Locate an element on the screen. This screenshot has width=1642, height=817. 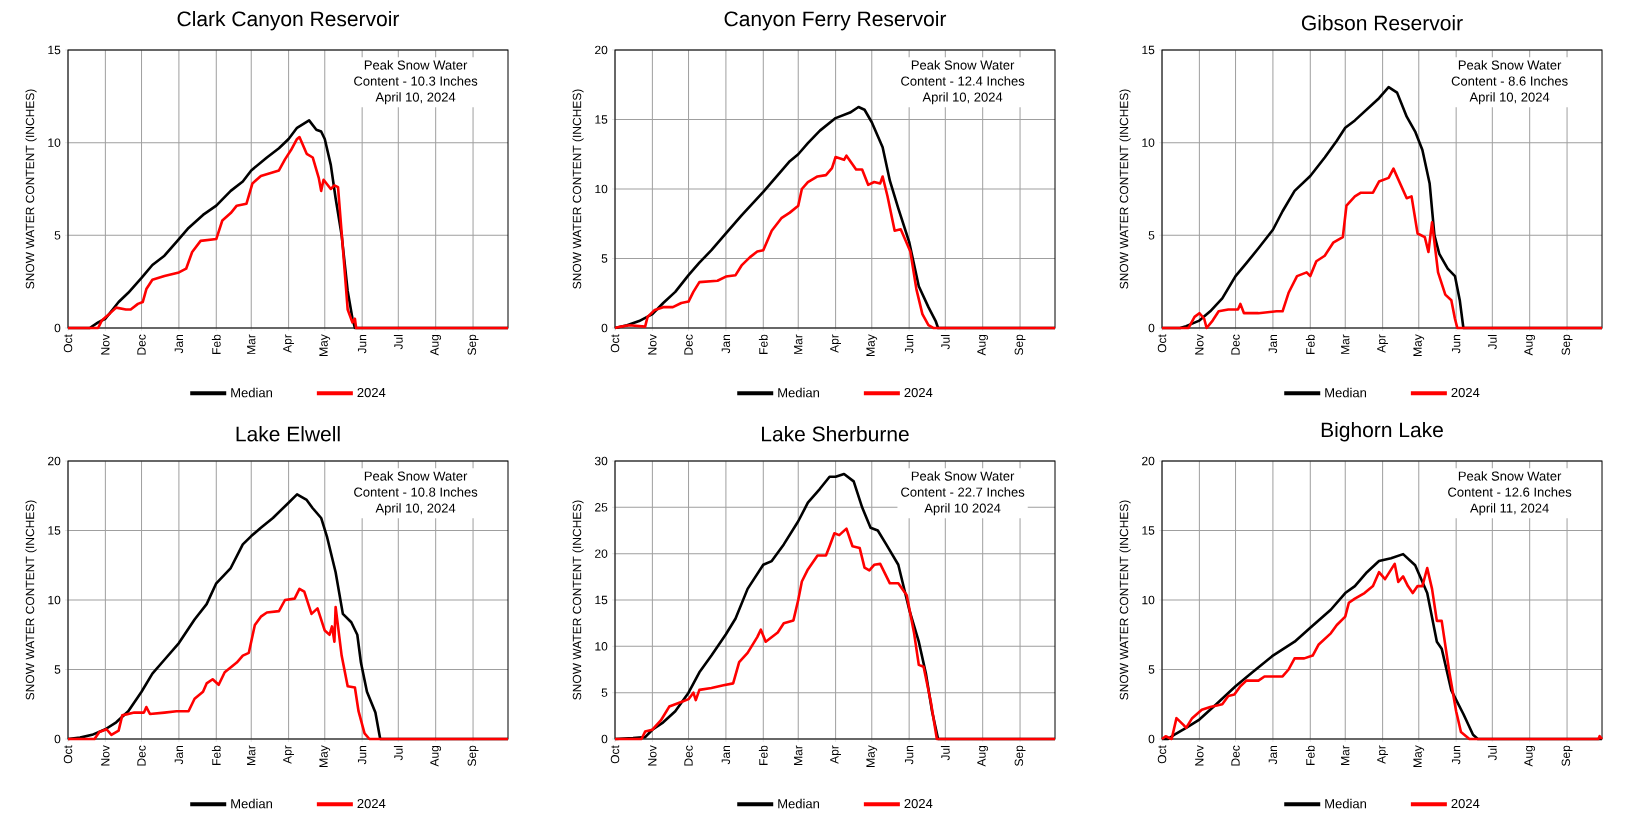
annotation: Content - 12.6 Inches is located at coordinates (1510, 492).